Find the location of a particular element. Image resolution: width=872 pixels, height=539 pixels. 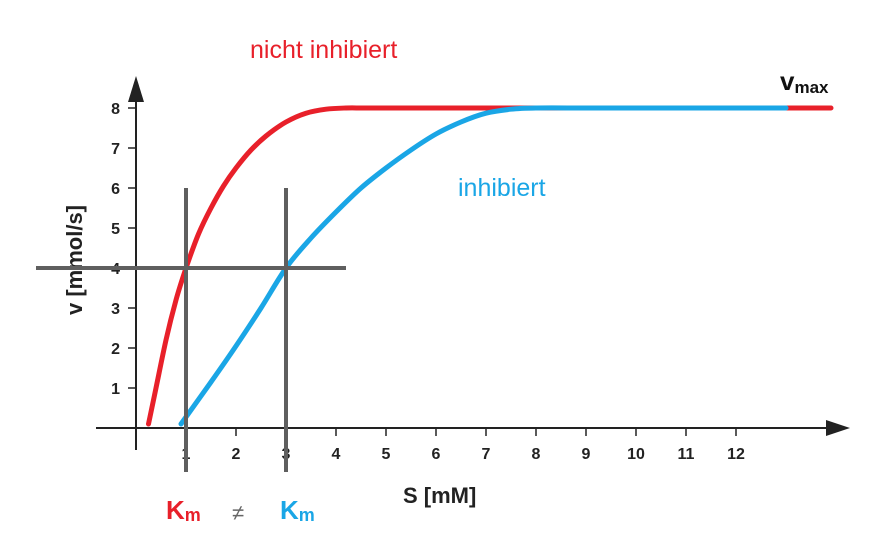

y-tick-label: 1 is located at coordinates (115, 389).